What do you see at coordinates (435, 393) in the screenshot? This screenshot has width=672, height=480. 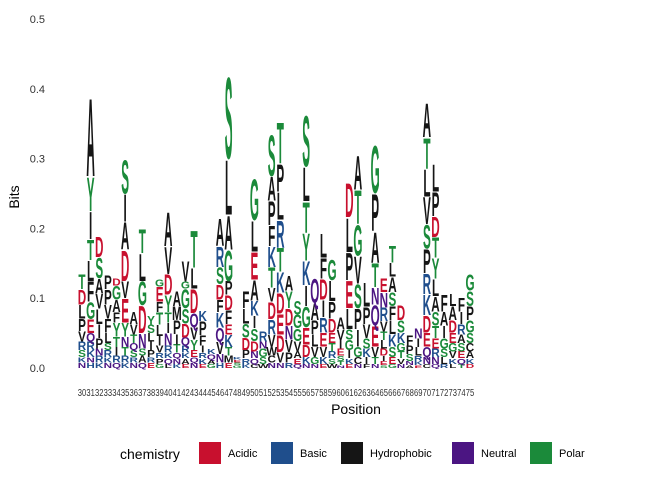 I see `x-tick-label: 71` at bounding box center [435, 393].